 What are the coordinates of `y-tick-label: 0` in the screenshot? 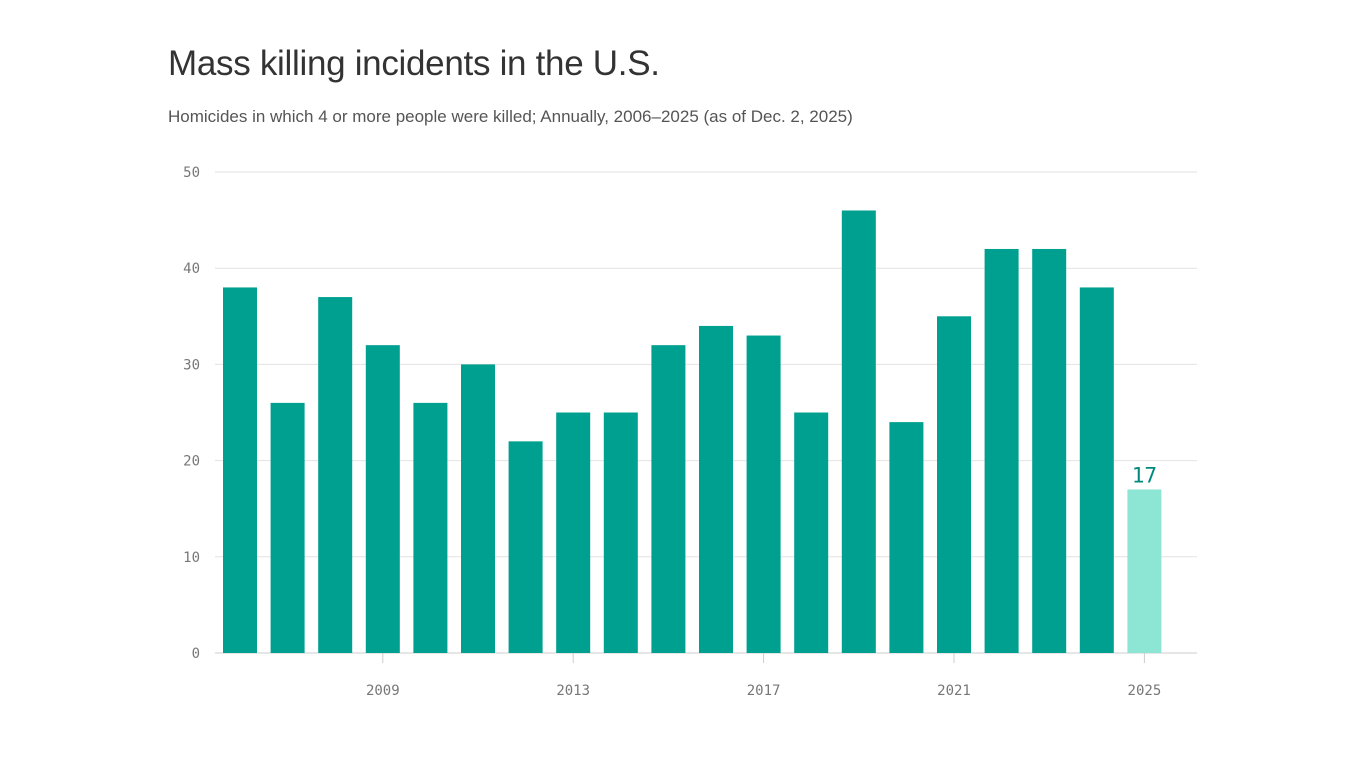 It's located at (196, 654).